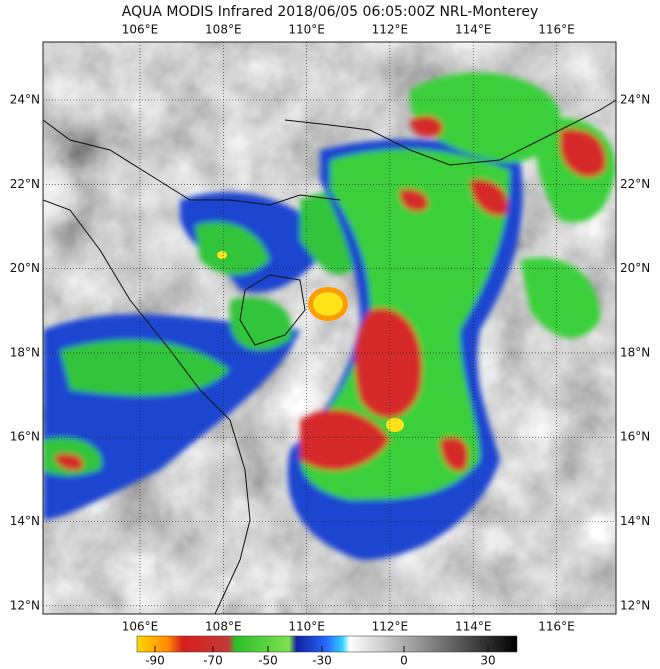 The image size is (660, 669). I want to click on lon-label-bottom: 110°E, so click(306, 627).